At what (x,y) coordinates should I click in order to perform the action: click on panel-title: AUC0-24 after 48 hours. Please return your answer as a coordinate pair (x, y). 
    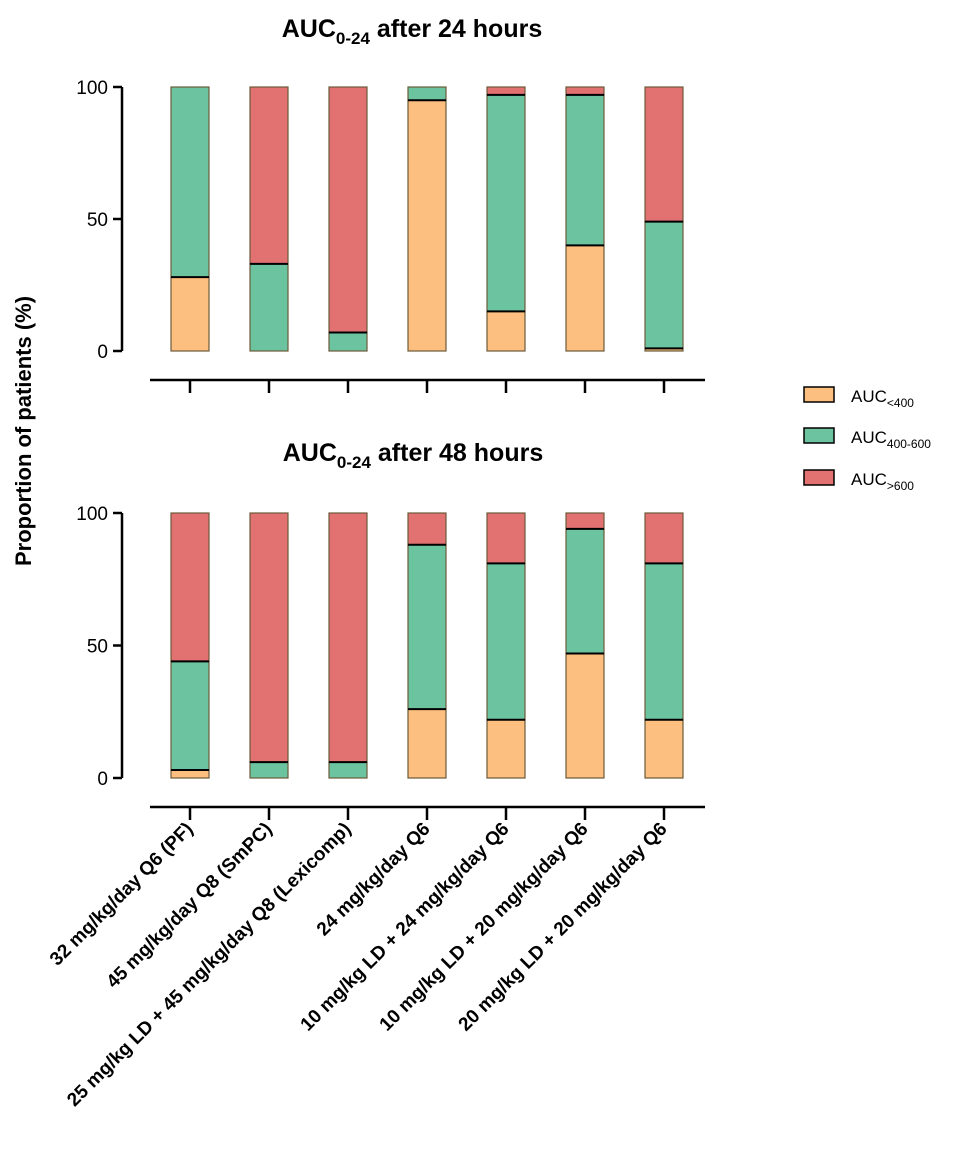
    Looking at the image, I should click on (413, 455).